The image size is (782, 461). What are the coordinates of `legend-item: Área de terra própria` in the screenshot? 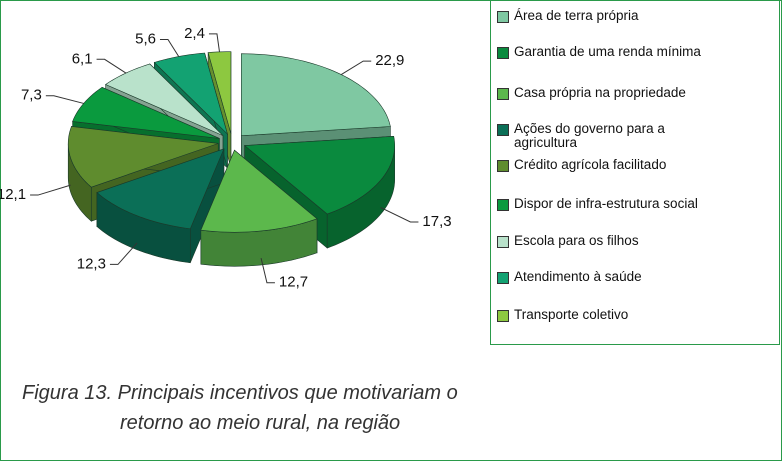 It's located at (632, 16).